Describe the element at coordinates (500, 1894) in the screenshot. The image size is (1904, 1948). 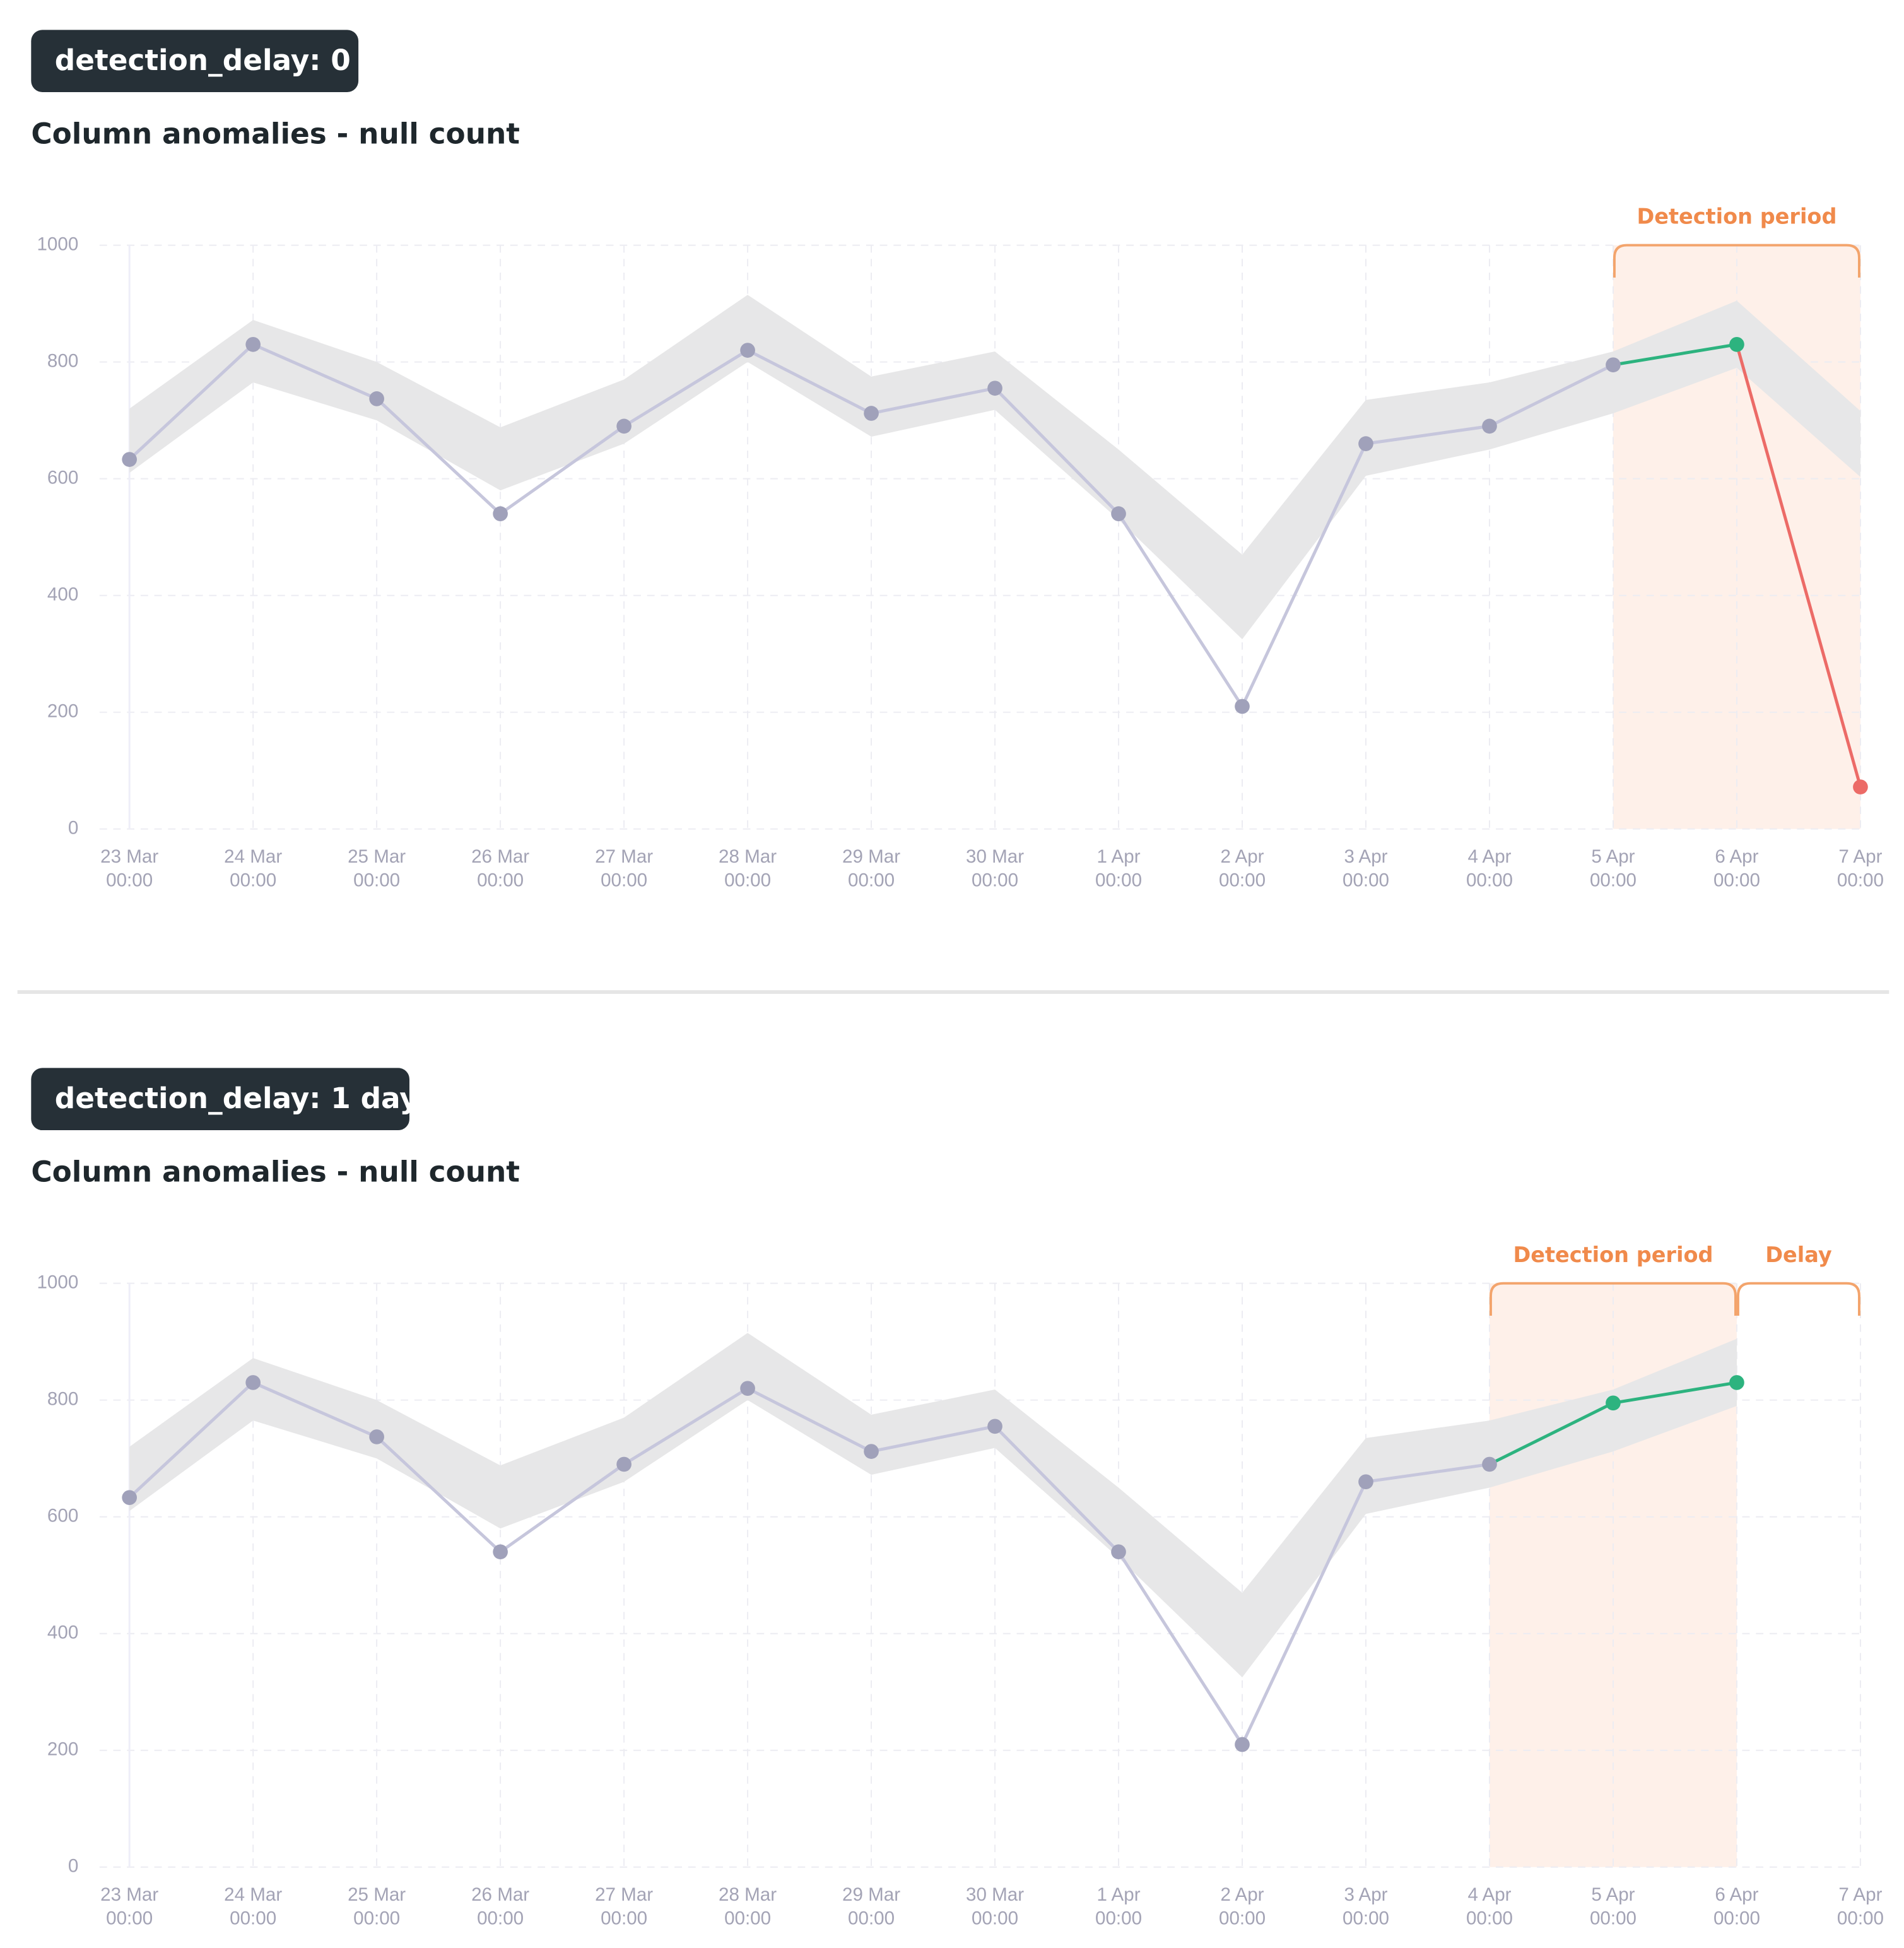
I see `x-tick-date: 26 Mar` at that location.